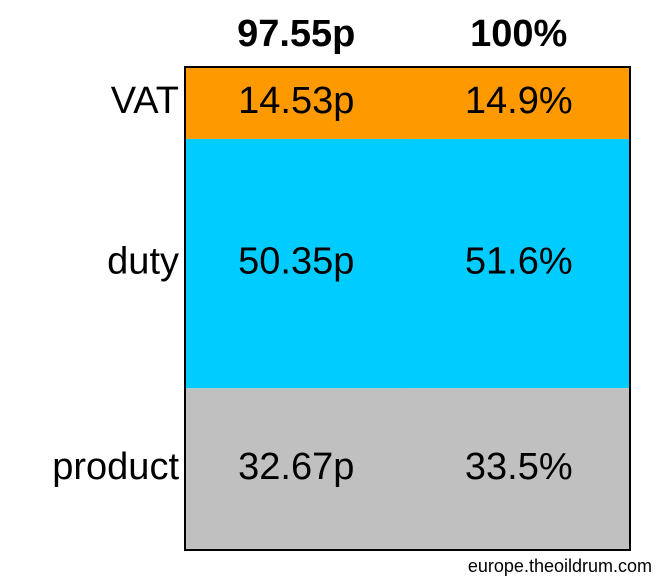 The height and width of the screenshot is (580, 659). I want to click on segment-label: 14.53p, so click(296, 101).